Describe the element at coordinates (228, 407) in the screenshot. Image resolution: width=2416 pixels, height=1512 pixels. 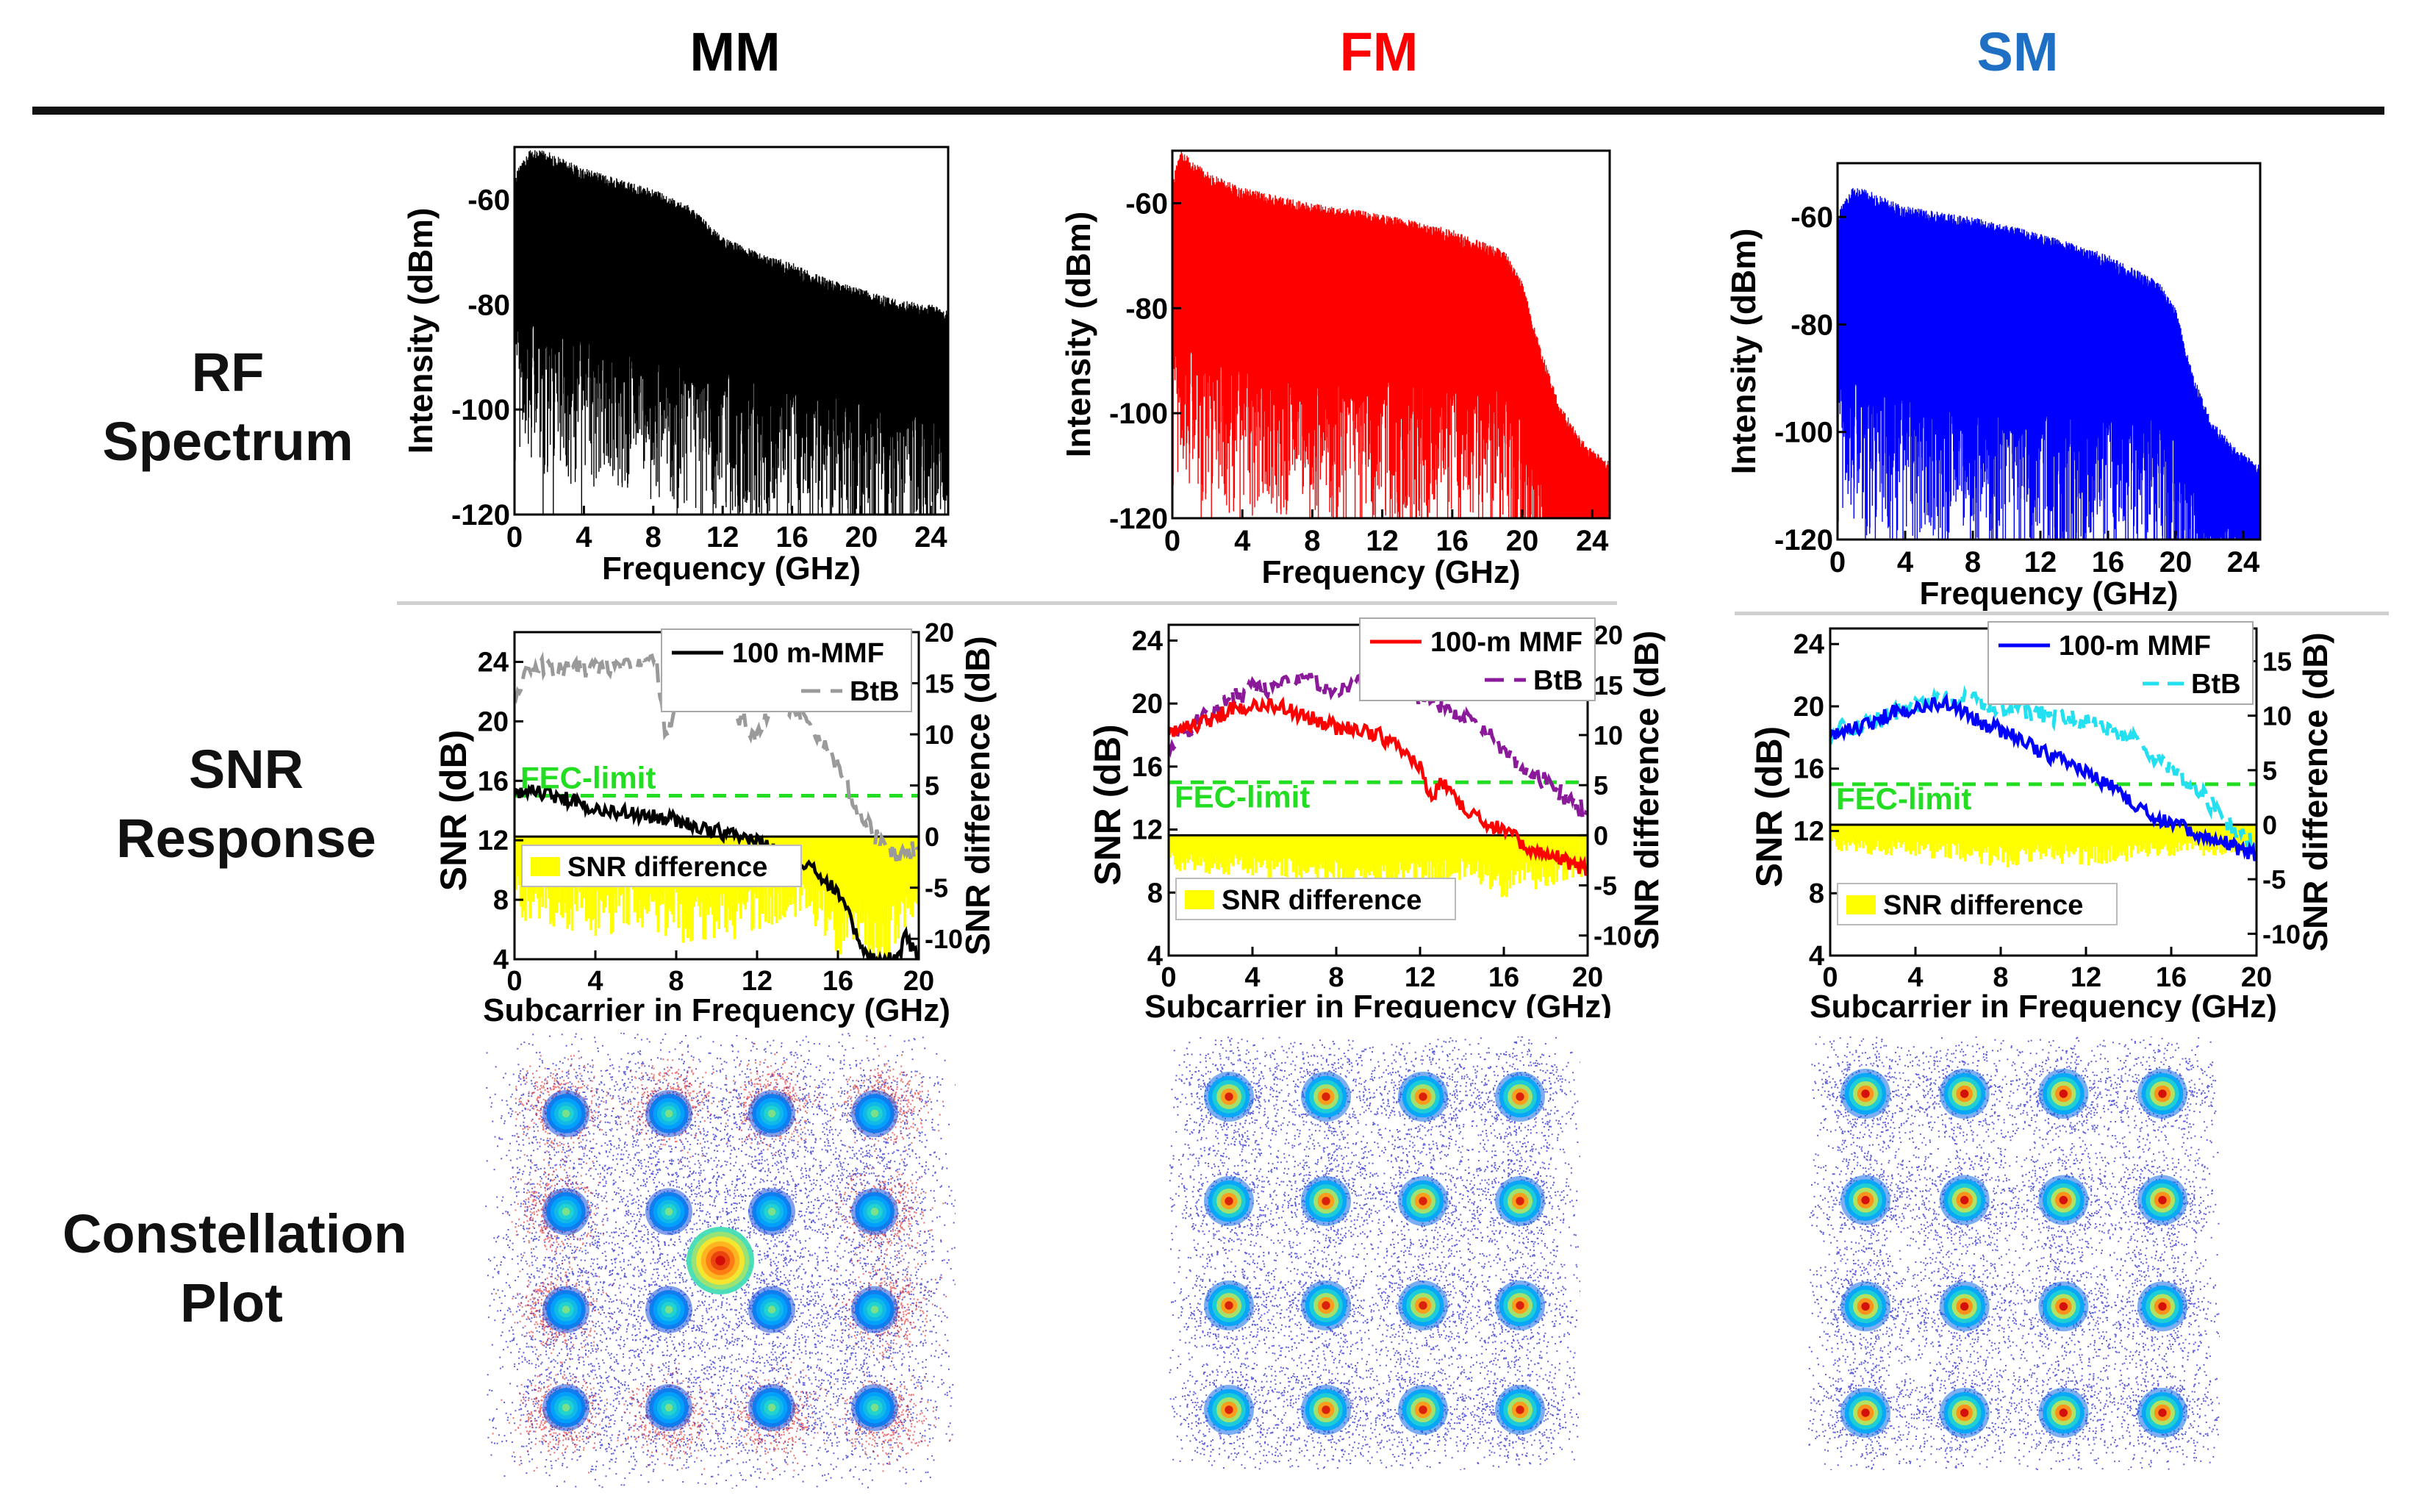
I see `row-label-rf: RF Spectrum` at that location.